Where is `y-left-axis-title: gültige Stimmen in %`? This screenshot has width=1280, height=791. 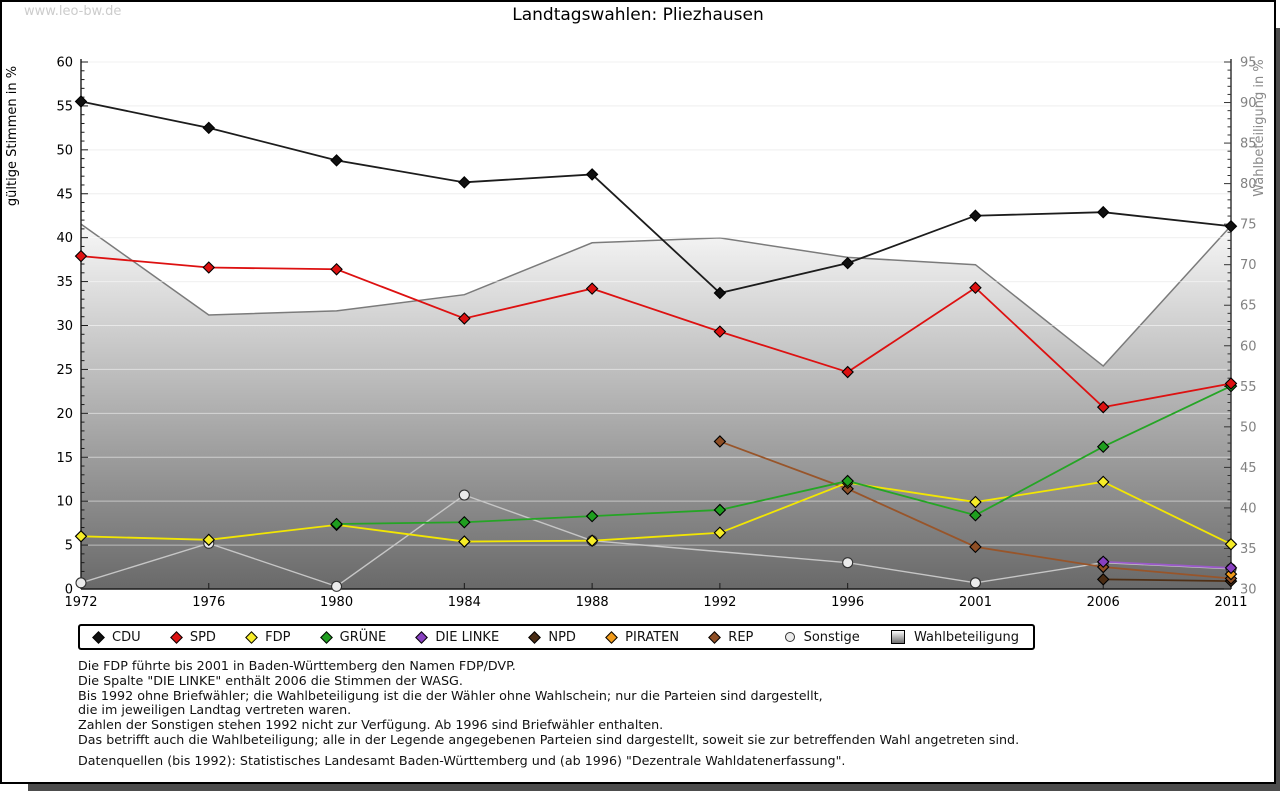 y-left-axis-title: gültige Stimmen in % is located at coordinates (12, 136).